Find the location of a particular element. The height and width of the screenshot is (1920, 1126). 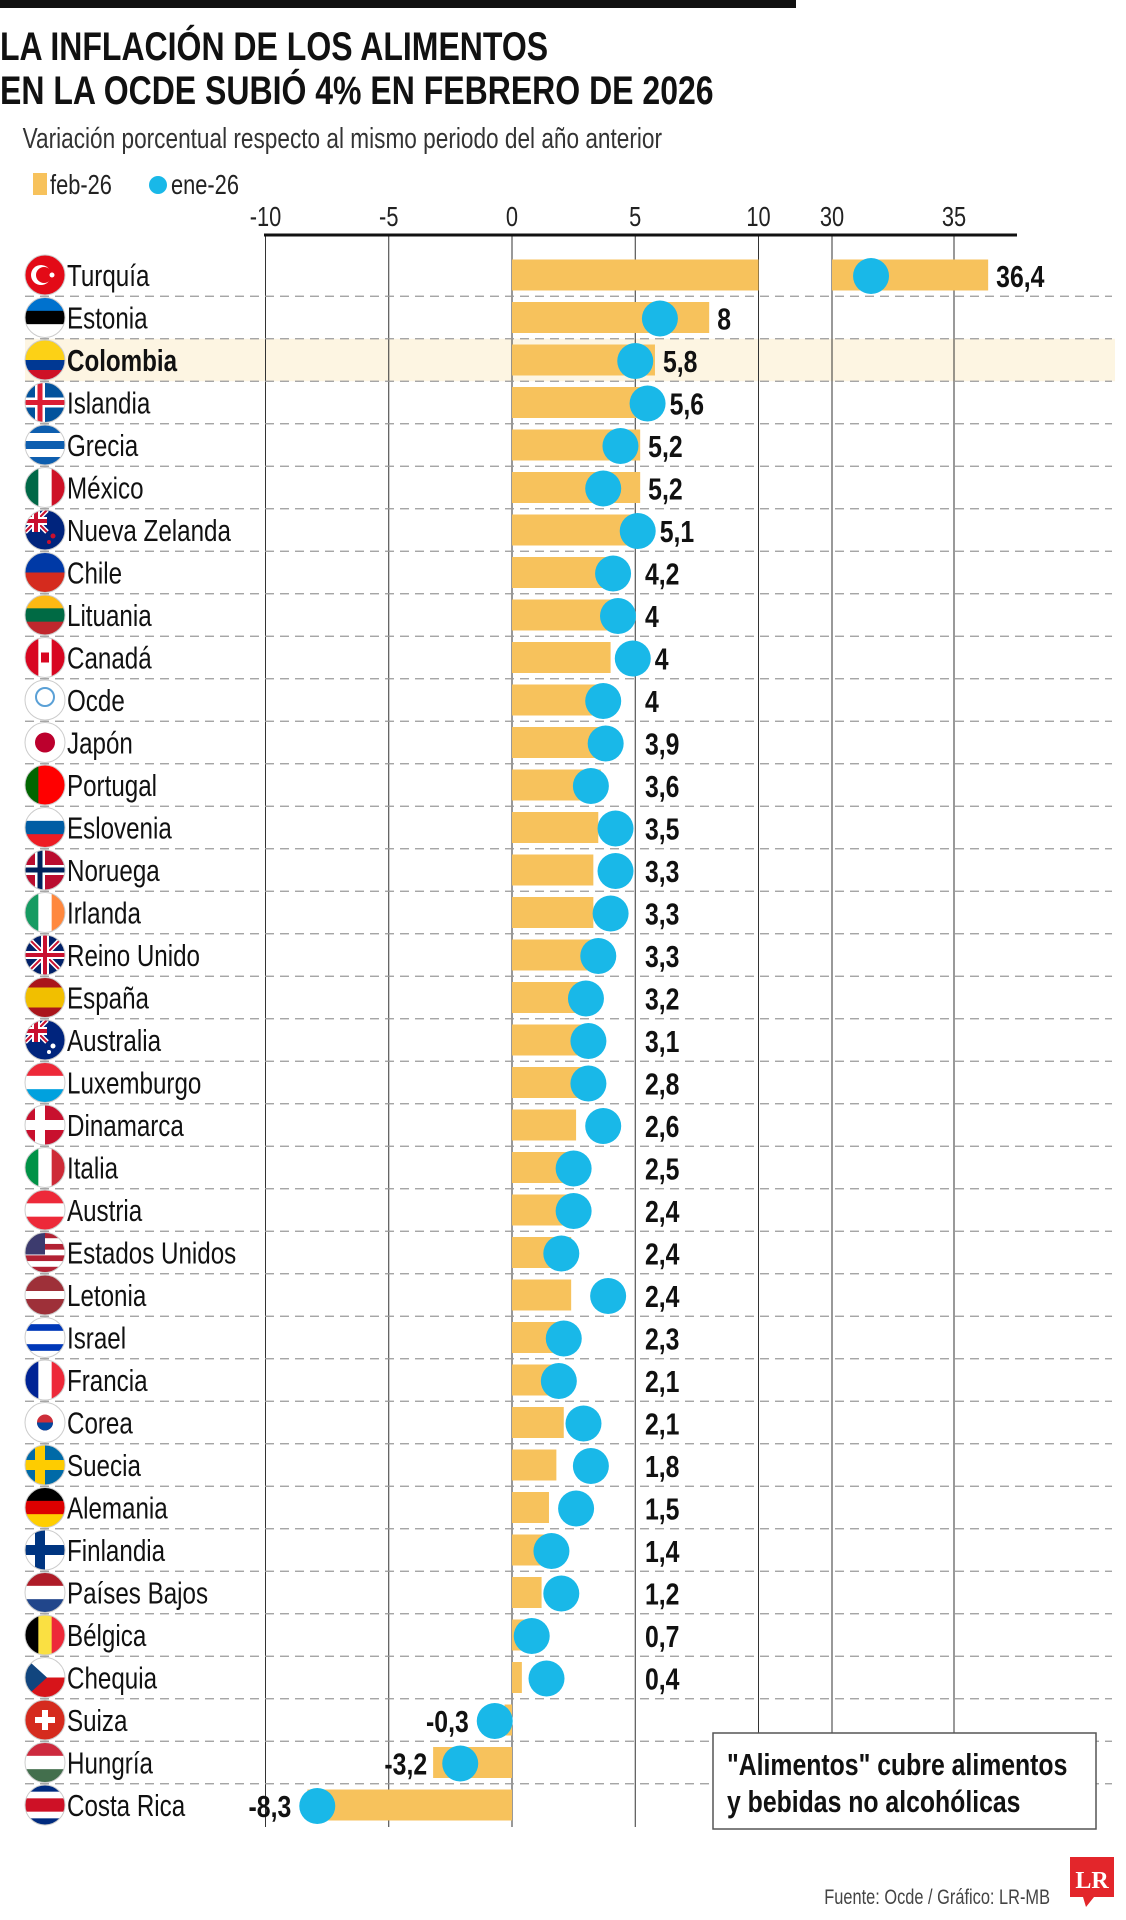

chart-row: Australia 3,1 is located at coordinates (568, 1040).